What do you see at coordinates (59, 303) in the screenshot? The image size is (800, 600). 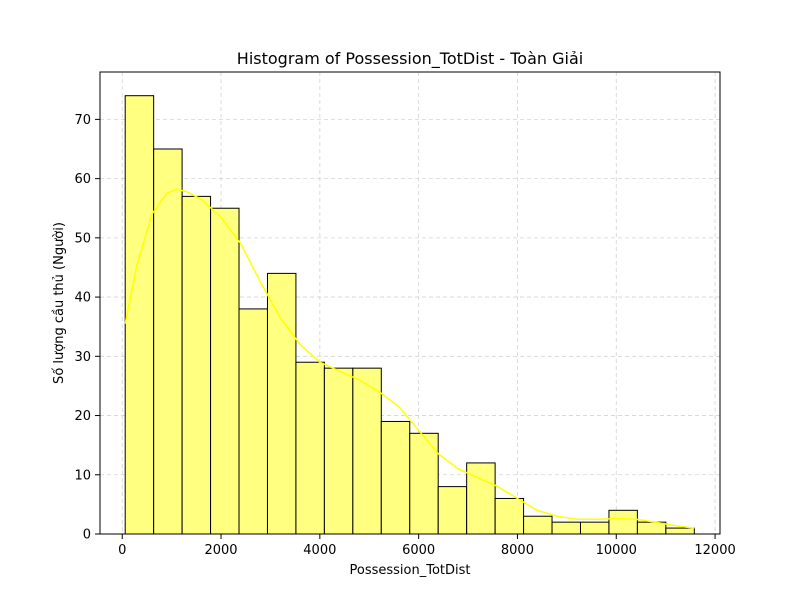 I see `y-axis-label: Số lượng cầu thủ (Người)` at bounding box center [59, 303].